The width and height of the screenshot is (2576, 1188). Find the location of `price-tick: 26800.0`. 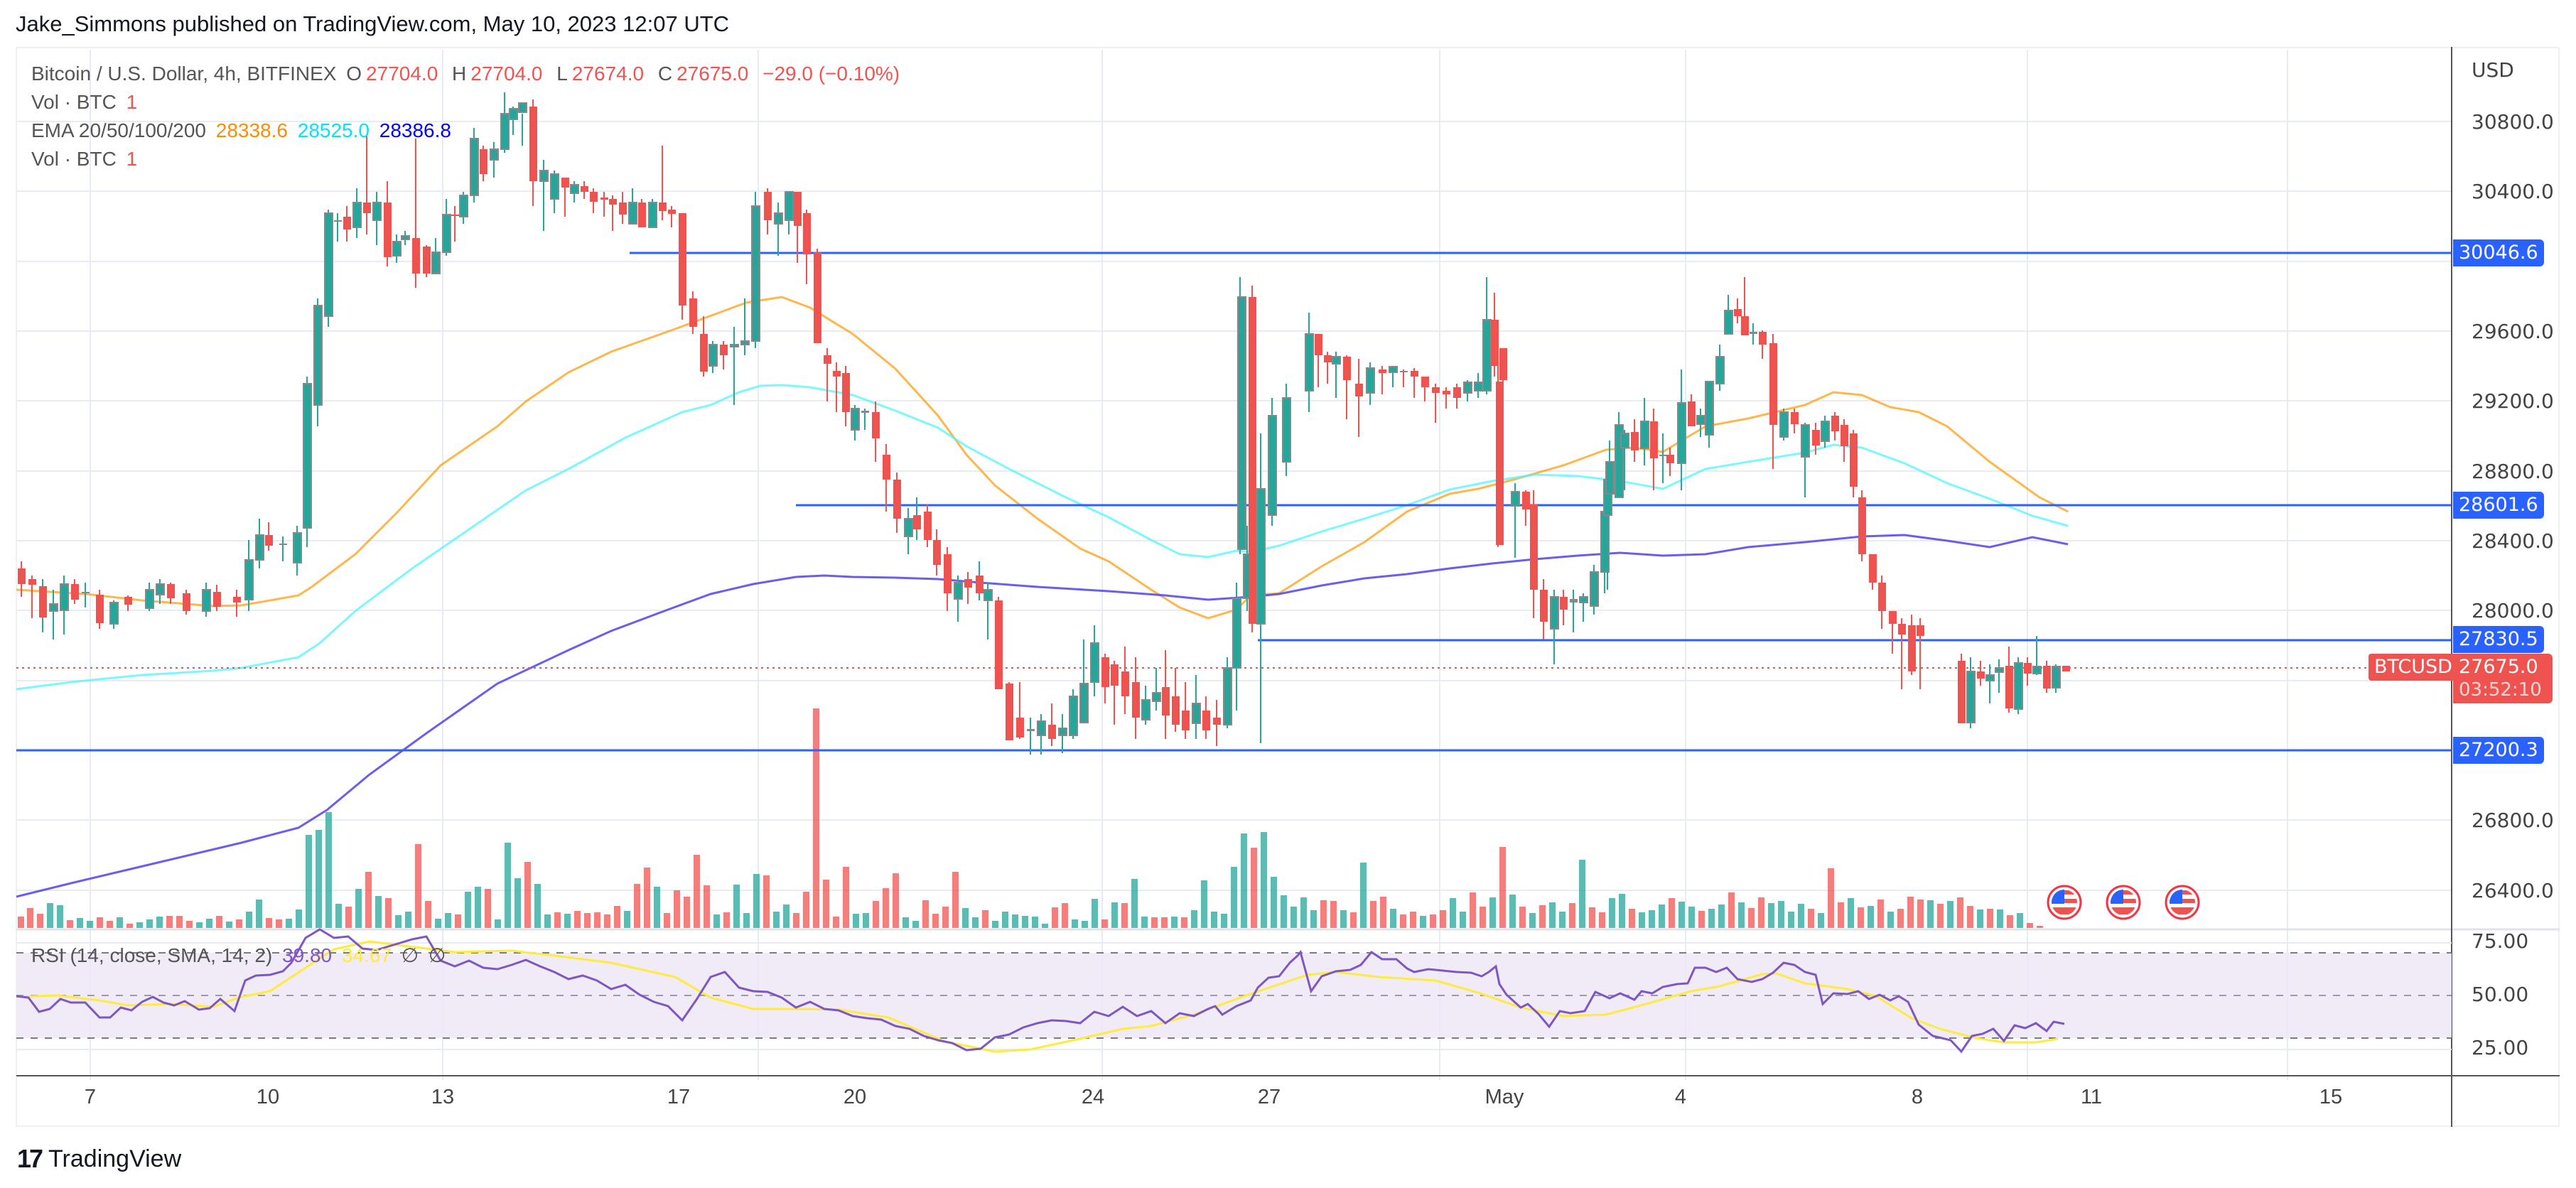

price-tick: 26800.0 is located at coordinates (2513, 820).